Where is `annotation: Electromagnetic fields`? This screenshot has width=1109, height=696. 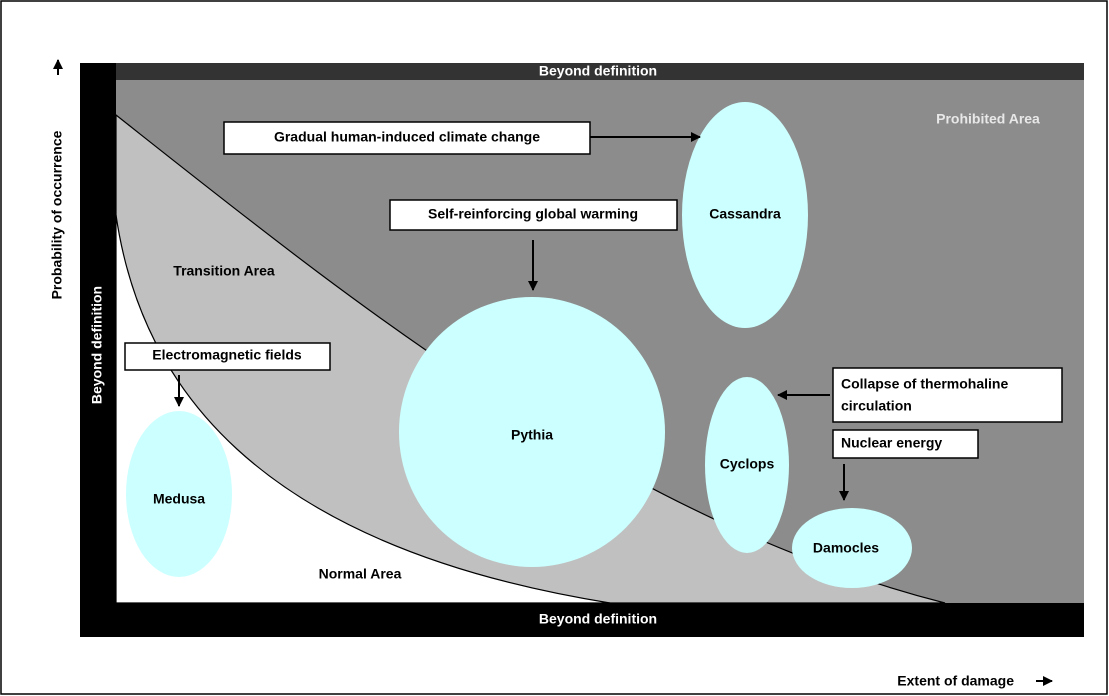 annotation: Electromagnetic fields is located at coordinates (227, 355).